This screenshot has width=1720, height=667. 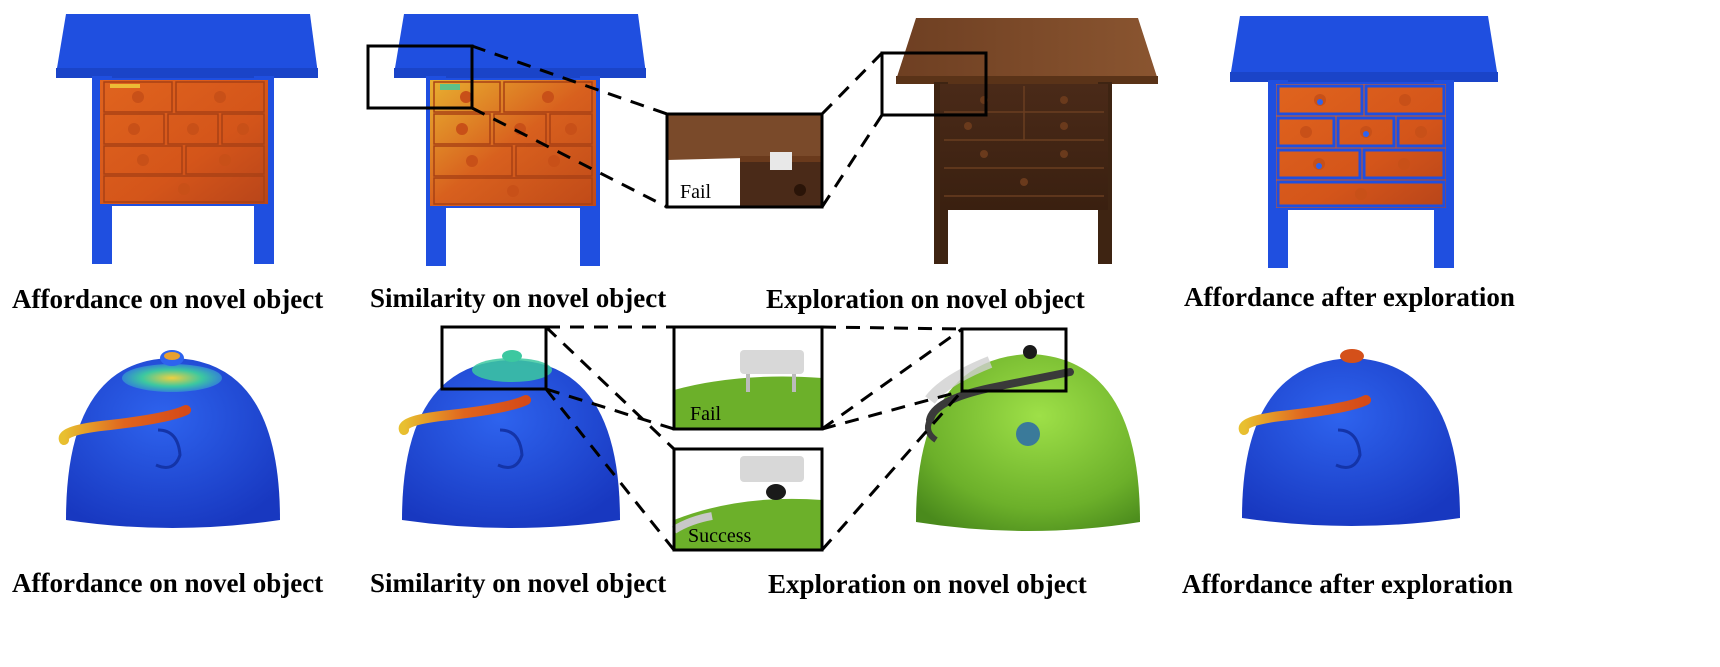 What do you see at coordinates (720, 536) in the screenshot?
I see `pot-inset-success-label: Success` at bounding box center [720, 536].